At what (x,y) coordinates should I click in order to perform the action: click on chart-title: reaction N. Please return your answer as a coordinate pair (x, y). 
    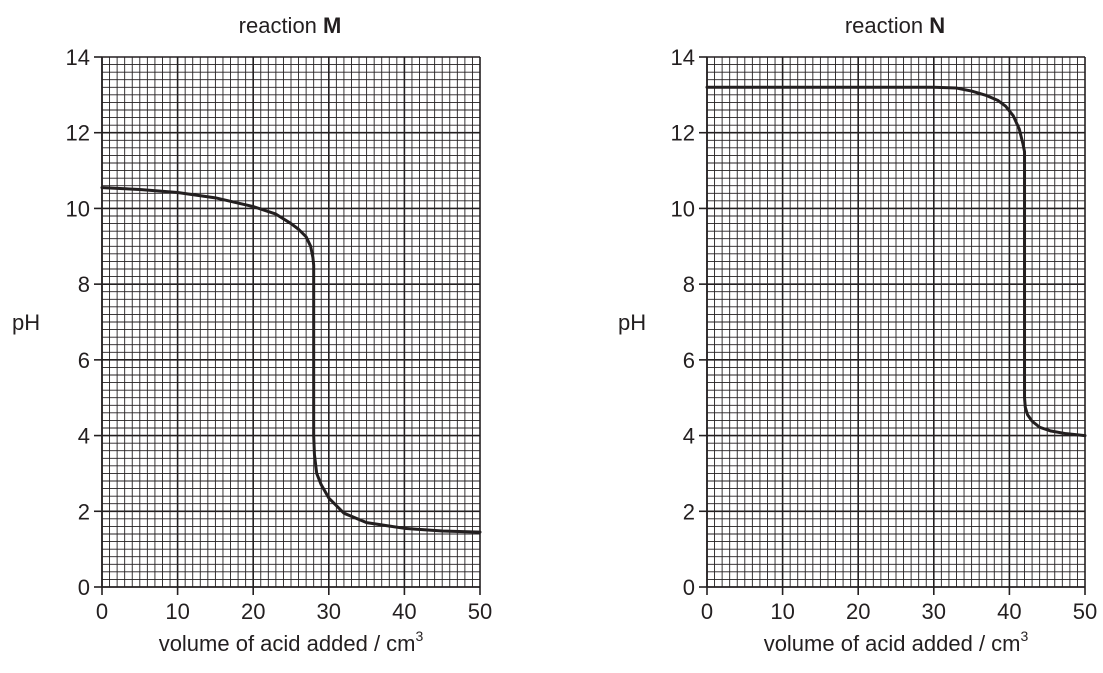
    Looking at the image, I should click on (895, 25).